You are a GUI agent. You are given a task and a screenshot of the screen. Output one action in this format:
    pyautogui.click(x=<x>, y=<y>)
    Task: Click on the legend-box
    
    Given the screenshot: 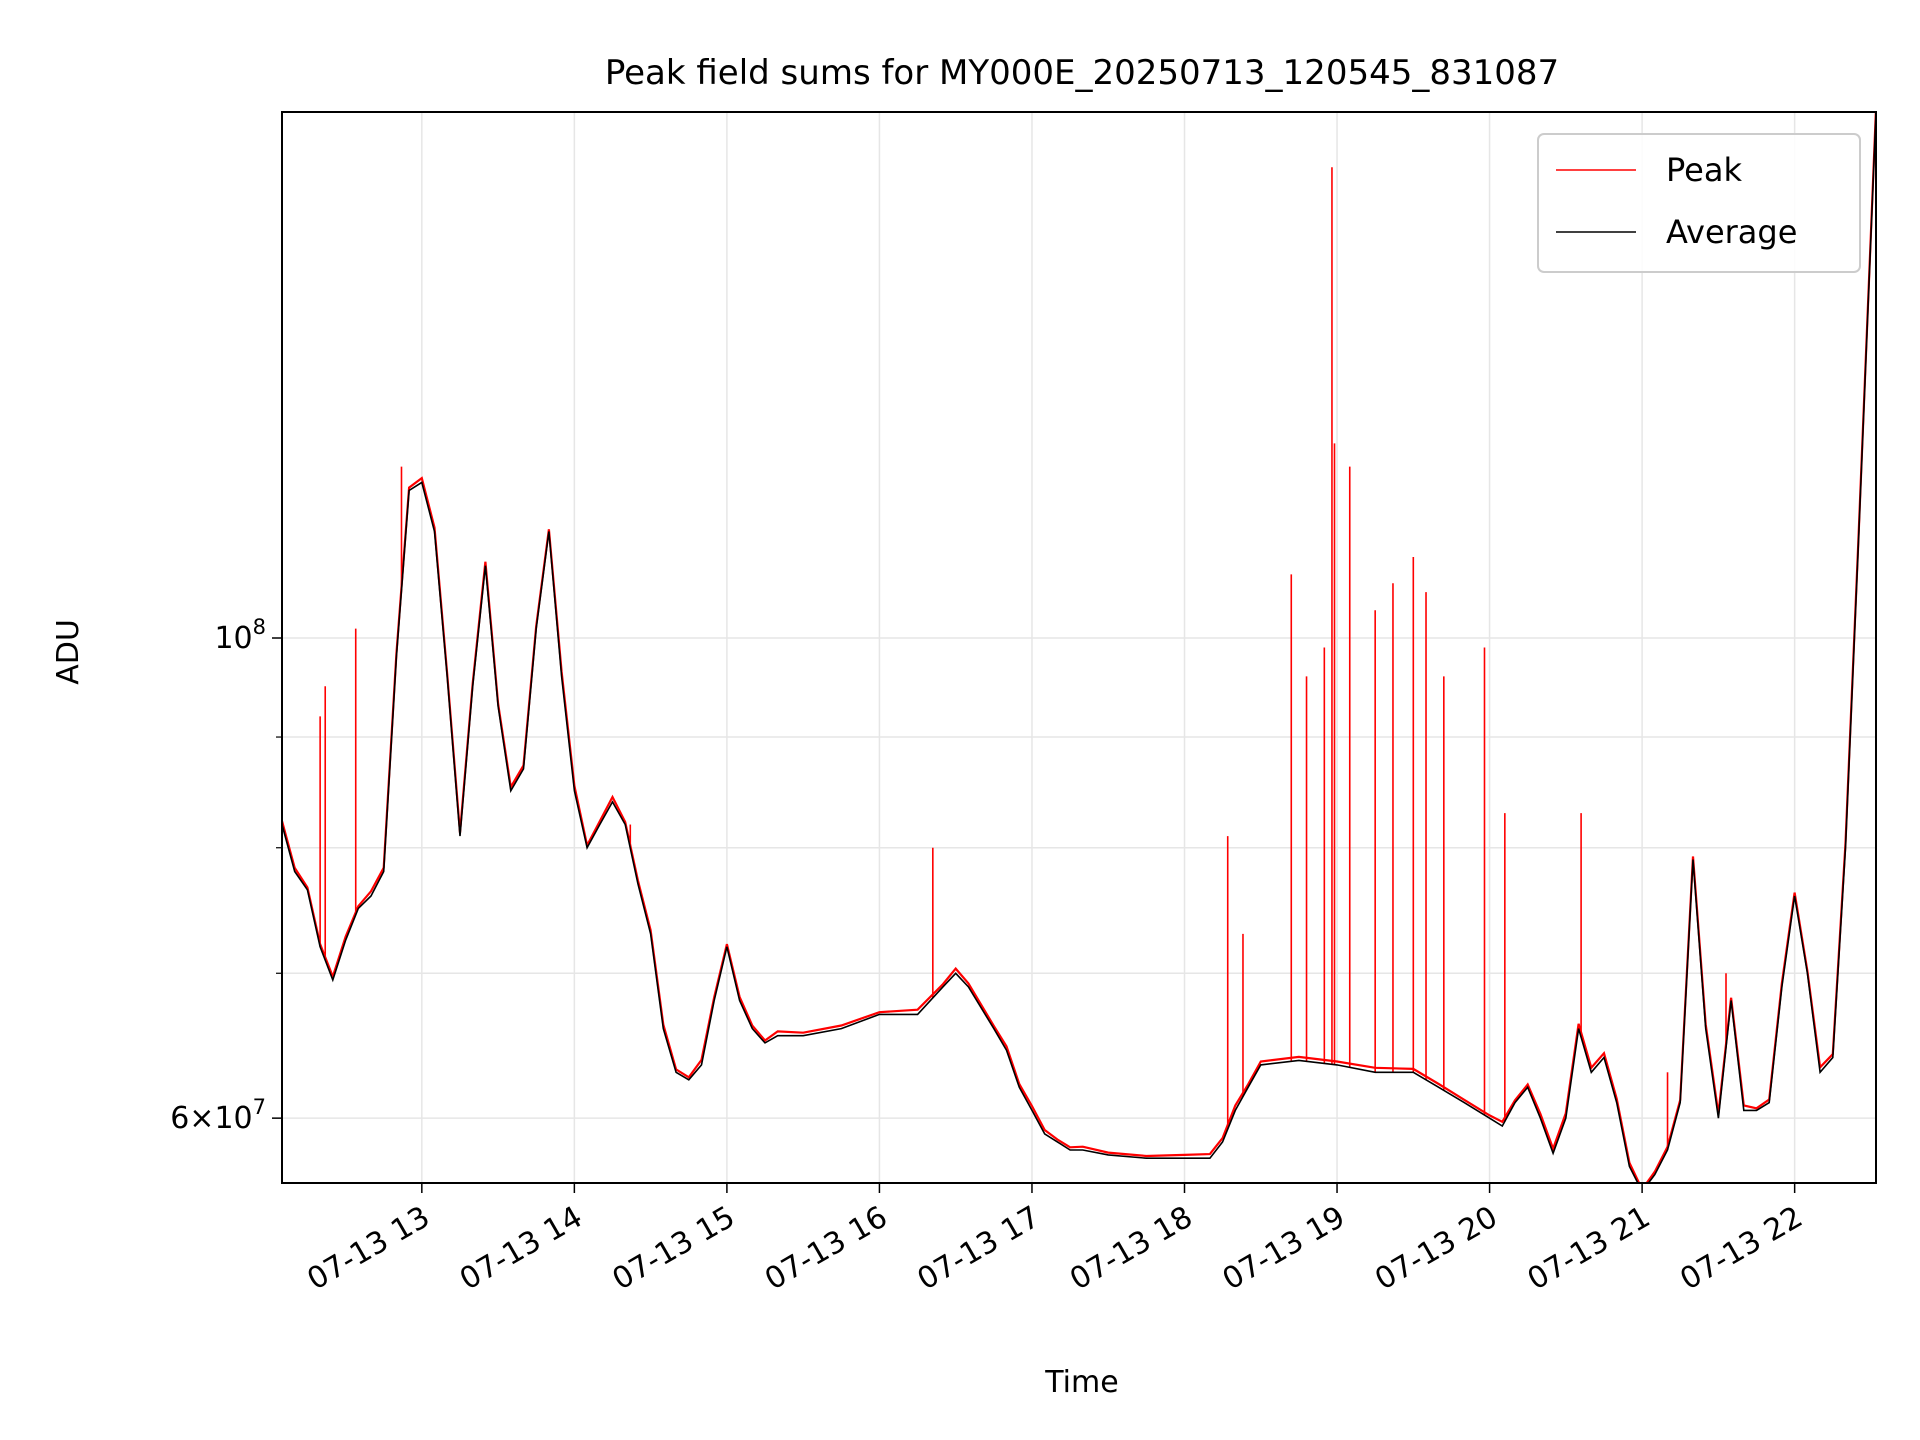 What is the action you would take?
    pyautogui.click(x=1699, y=203)
    